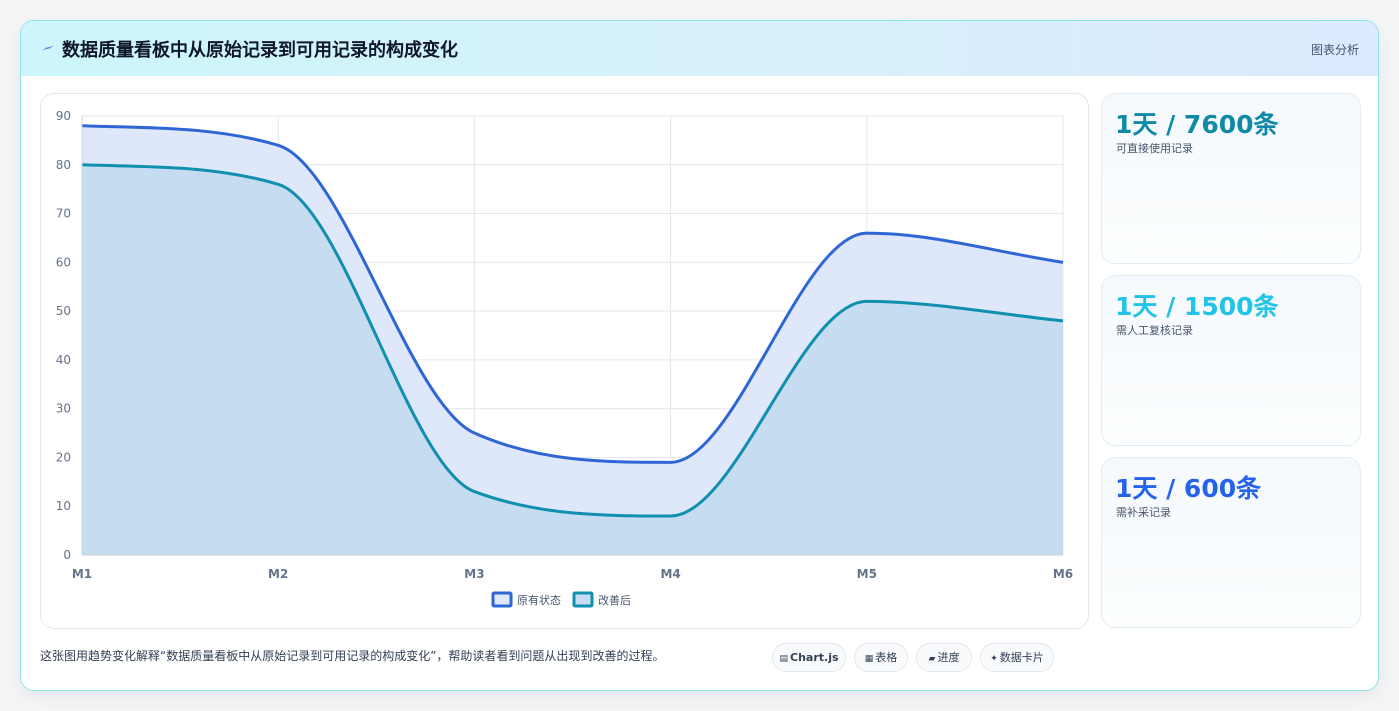  Describe the element at coordinates (278, 574) in the screenshot. I see `x-tick-label: M2` at that location.